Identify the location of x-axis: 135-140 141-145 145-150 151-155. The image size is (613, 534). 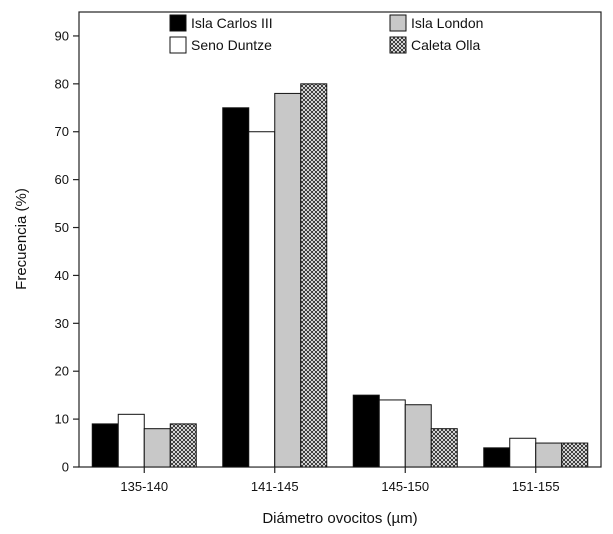
(340, 480).